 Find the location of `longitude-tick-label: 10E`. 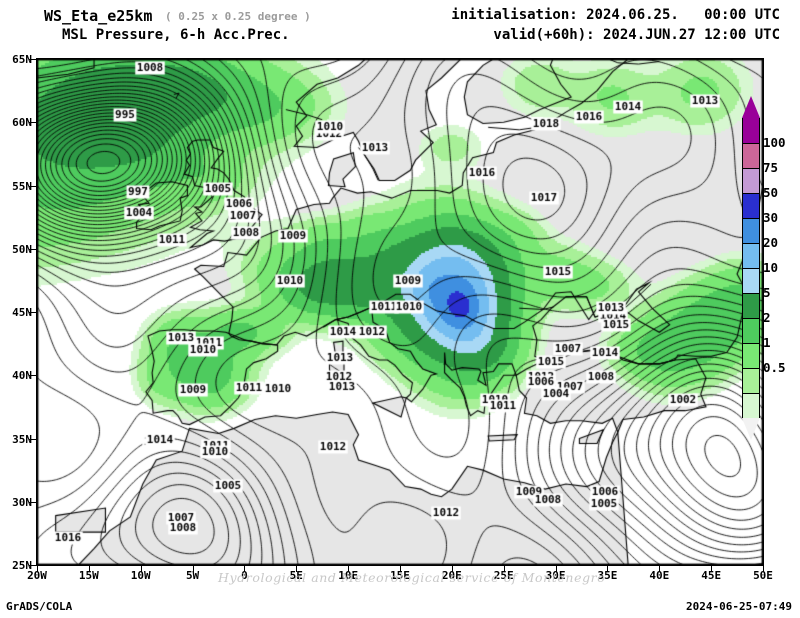

longitude-tick-label: 10E is located at coordinates (348, 575).